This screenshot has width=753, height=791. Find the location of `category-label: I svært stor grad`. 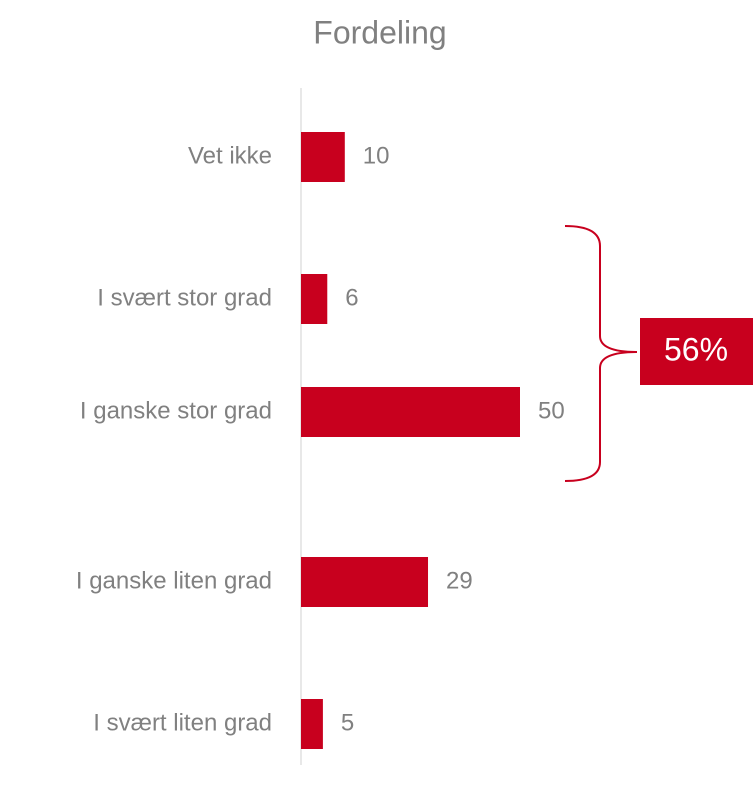

category-label: I svært stor grad is located at coordinates (184, 297).